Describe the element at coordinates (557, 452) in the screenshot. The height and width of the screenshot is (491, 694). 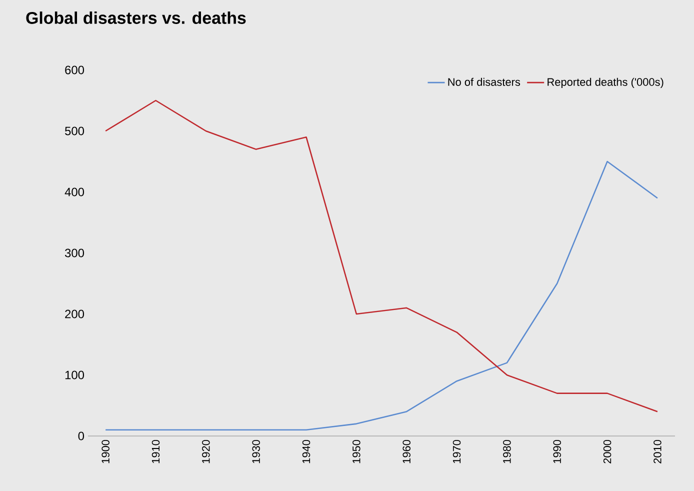
I see `x-tick-label: 1990` at that location.